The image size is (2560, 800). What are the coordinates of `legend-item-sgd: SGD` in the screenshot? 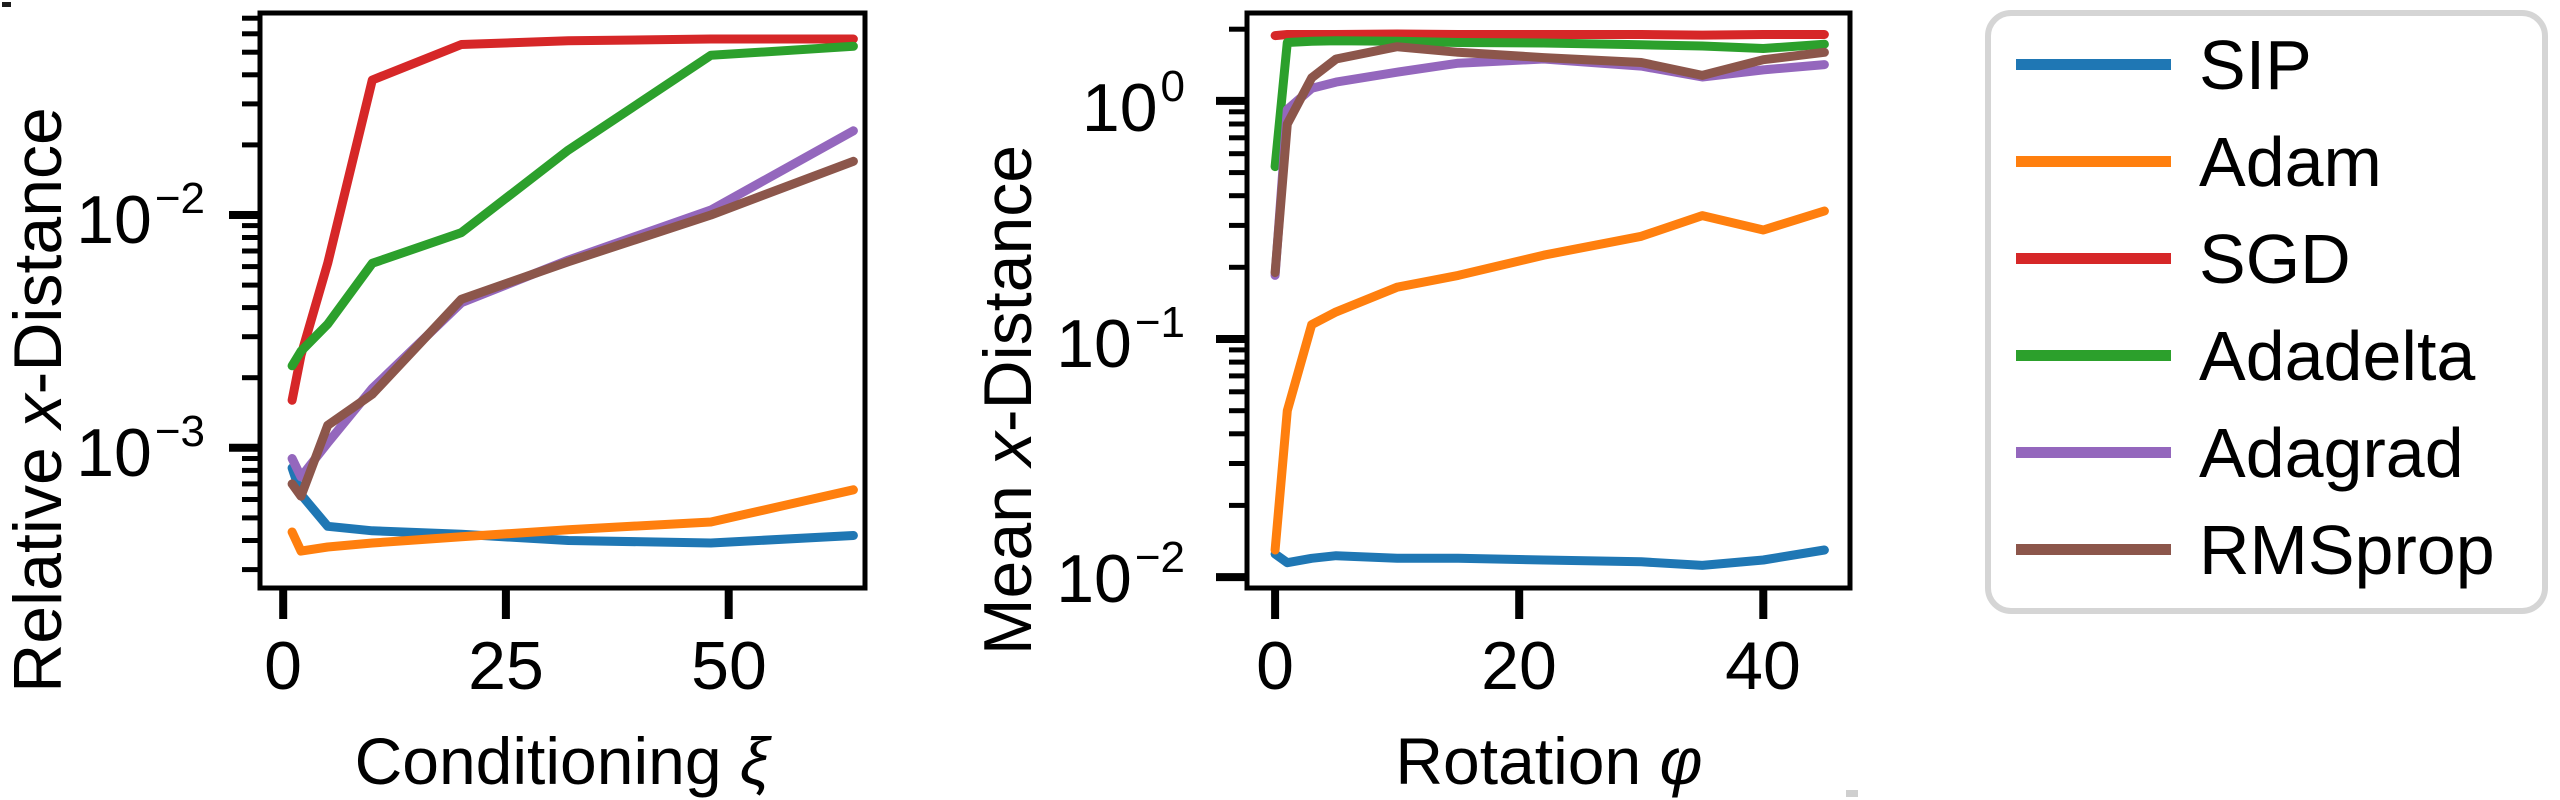 It's located at (2279, 258).